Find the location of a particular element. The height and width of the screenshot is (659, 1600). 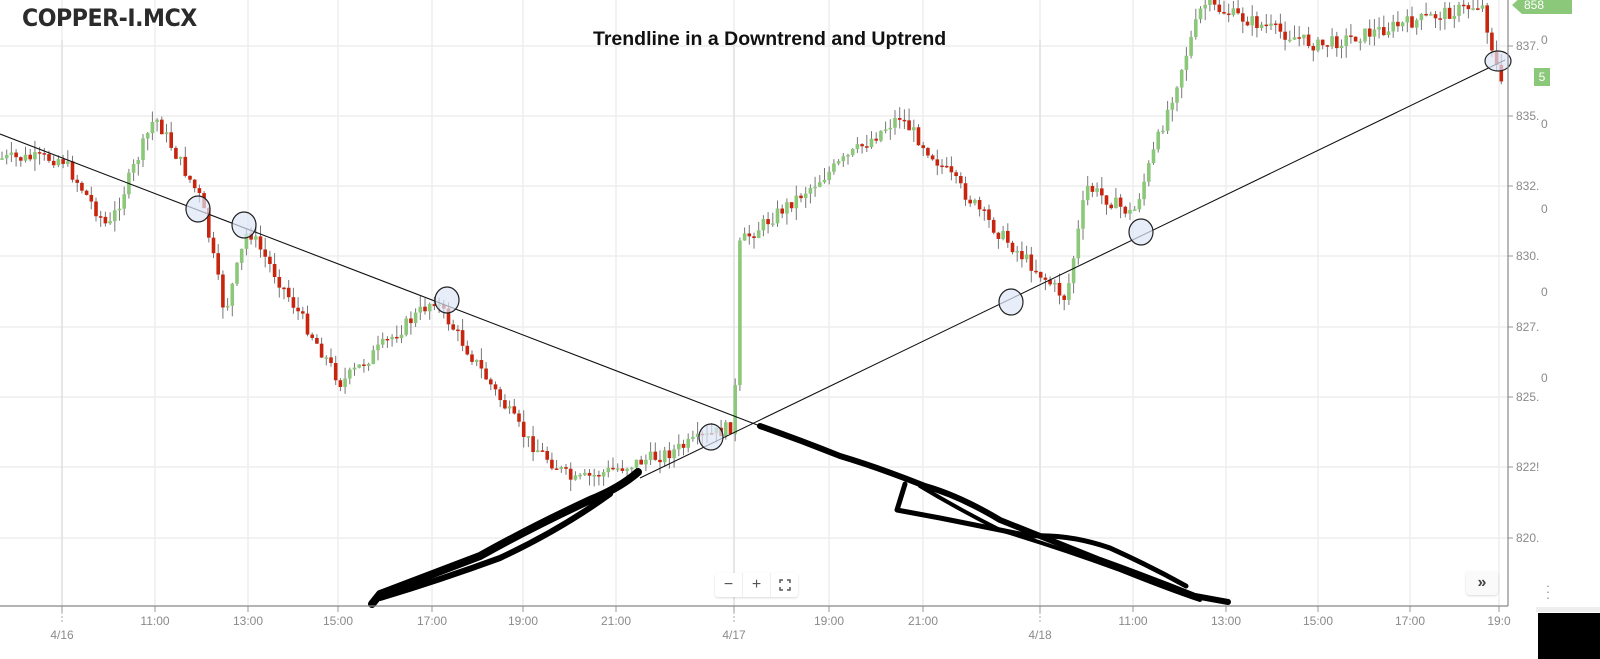

zoom-controls: − + is located at coordinates (756, 585).